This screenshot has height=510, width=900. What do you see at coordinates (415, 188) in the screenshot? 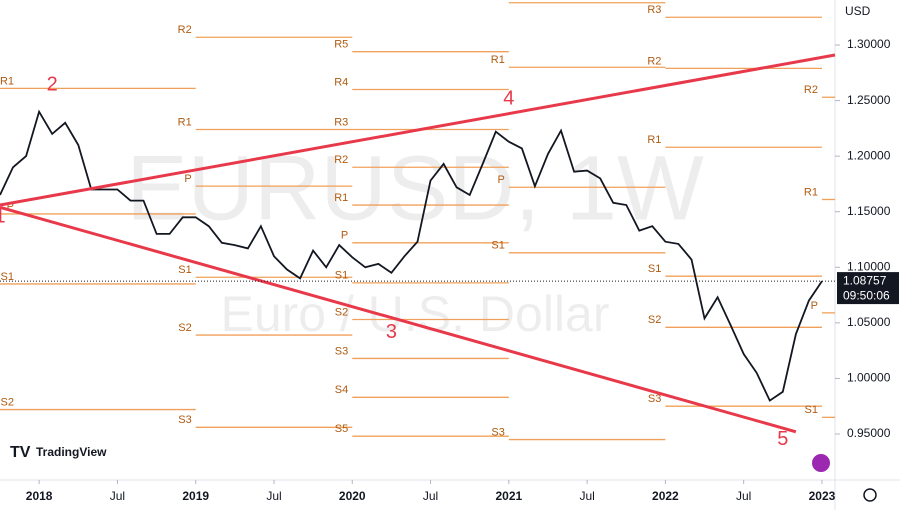
I see `watermark-symbol: EURUSD, 1W` at bounding box center [415, 188].